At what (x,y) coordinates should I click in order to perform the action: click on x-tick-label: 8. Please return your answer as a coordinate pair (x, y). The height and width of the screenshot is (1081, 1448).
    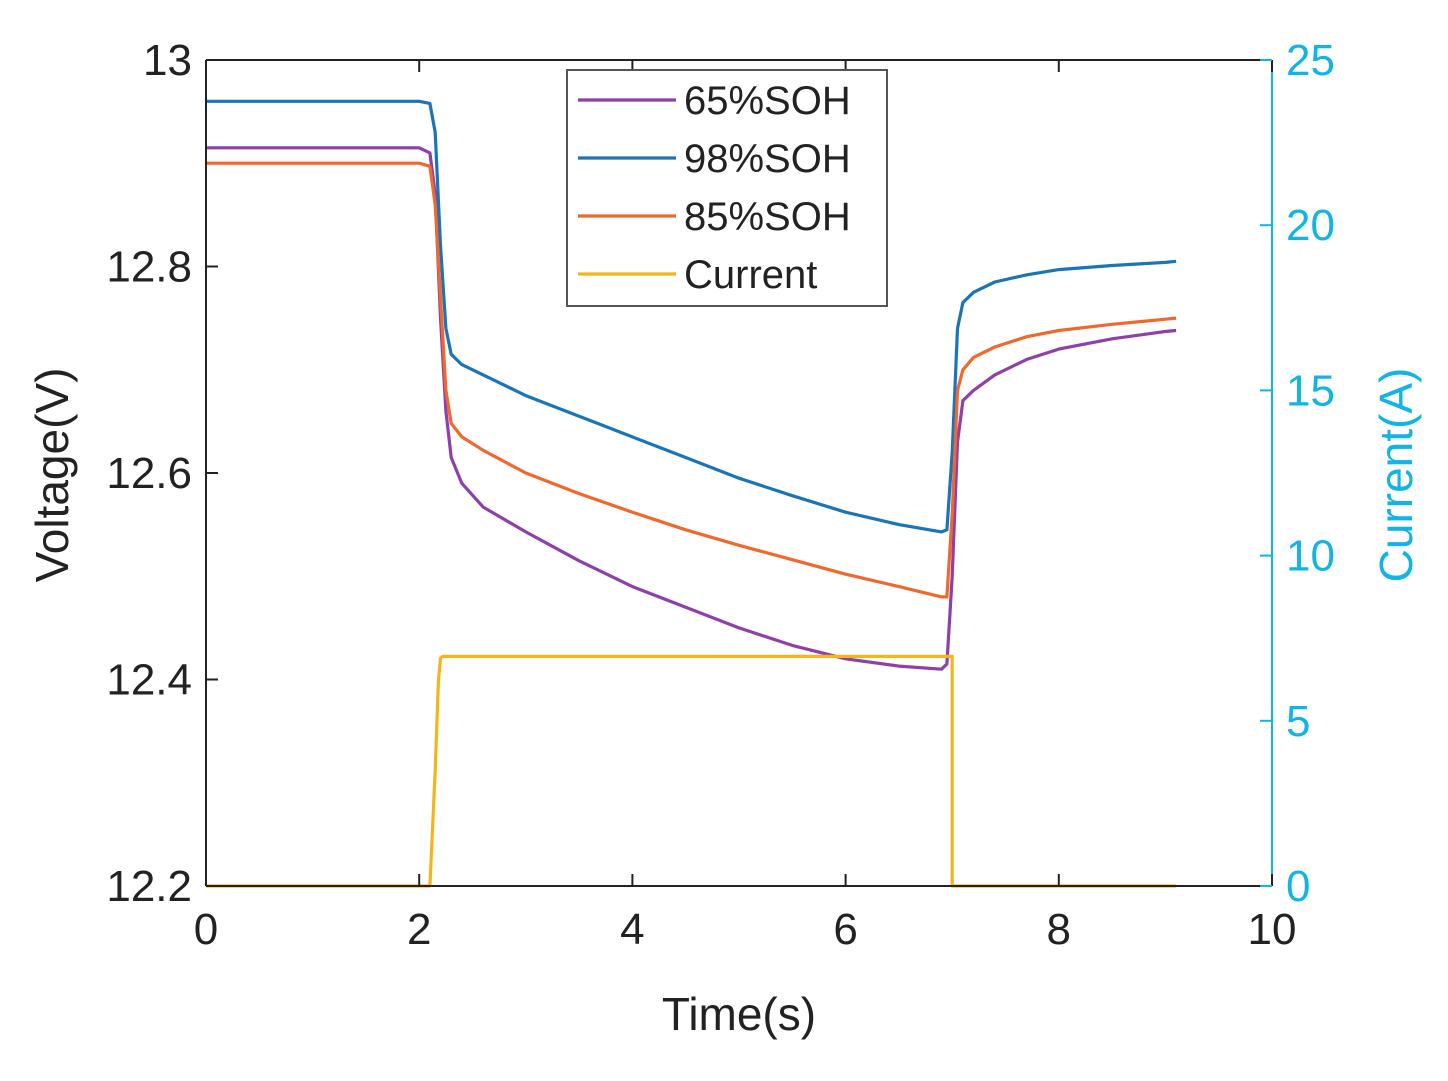
    Looking at the image, I should click on (1059, 929).